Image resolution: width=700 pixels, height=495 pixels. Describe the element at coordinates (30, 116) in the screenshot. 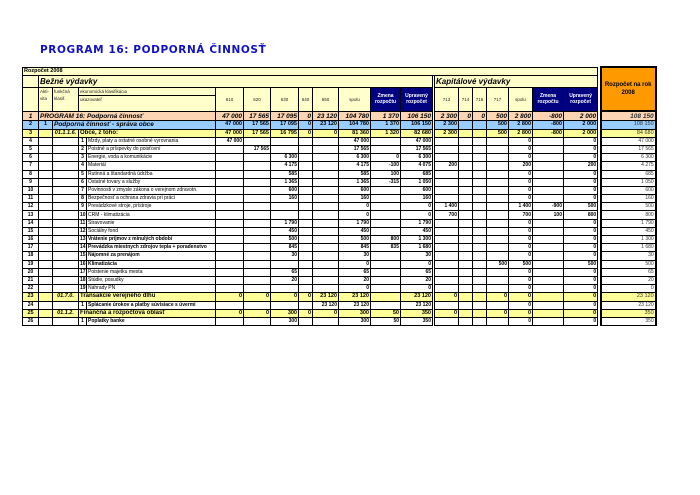

I see `row-number: 1` at that location.